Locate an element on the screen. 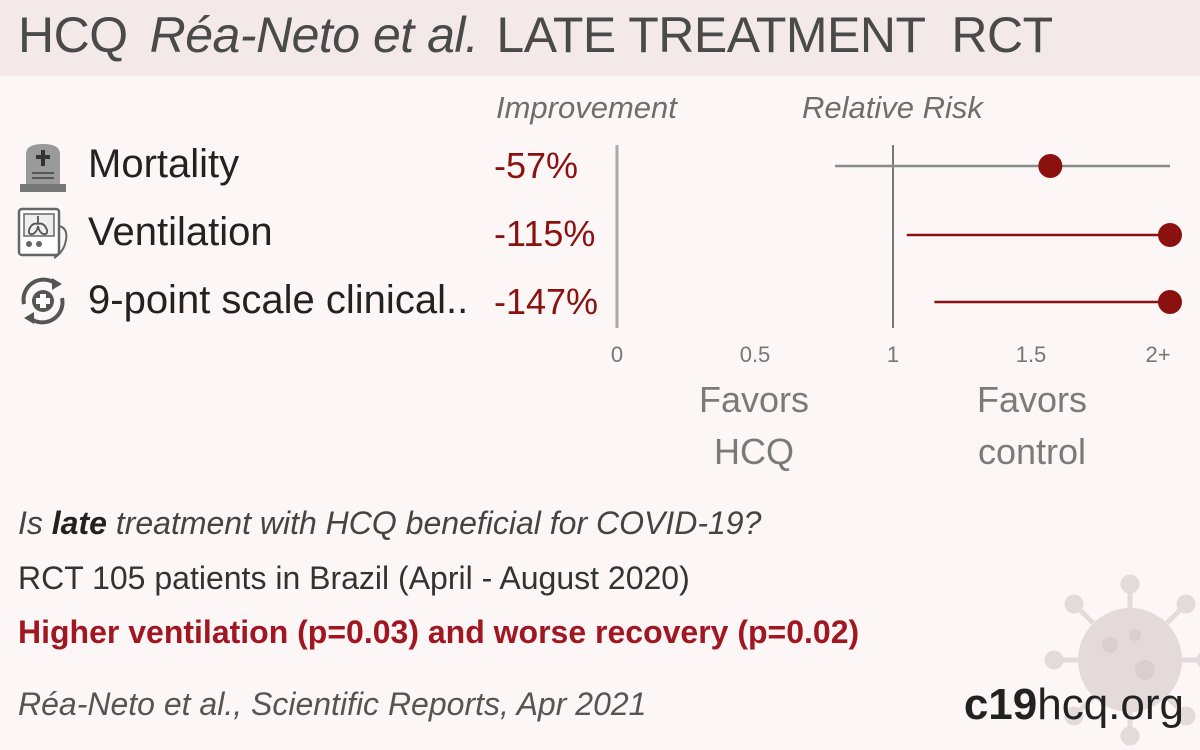  page-title: HCQ Réa-Neto et al. LATE TREATMENT RCT is located at coordinates (535, 35).